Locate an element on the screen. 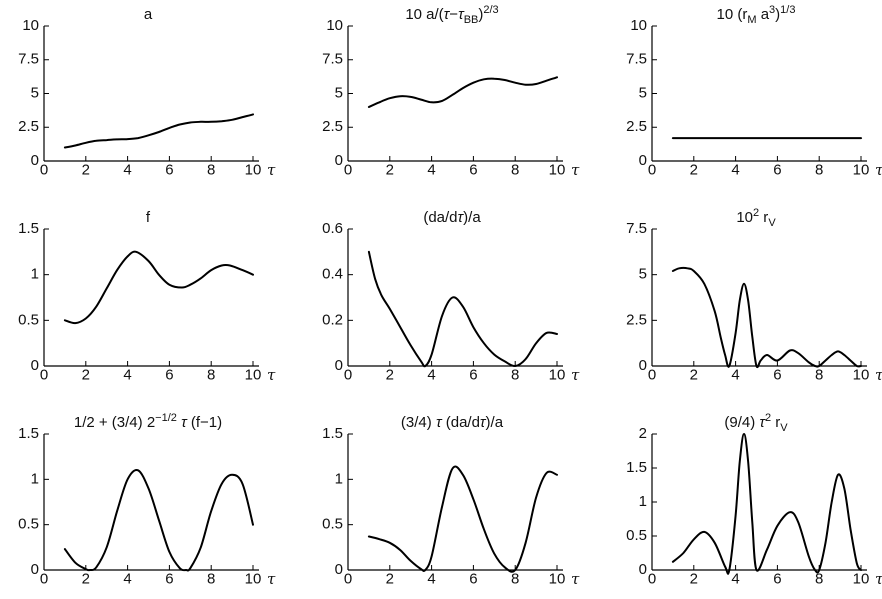 The height and width of the screenshot is (599, 882). panel-9: 0 0.5 1 1.5 2 0 2 4 6 8 10 τ is located at coordinates (754, 506).